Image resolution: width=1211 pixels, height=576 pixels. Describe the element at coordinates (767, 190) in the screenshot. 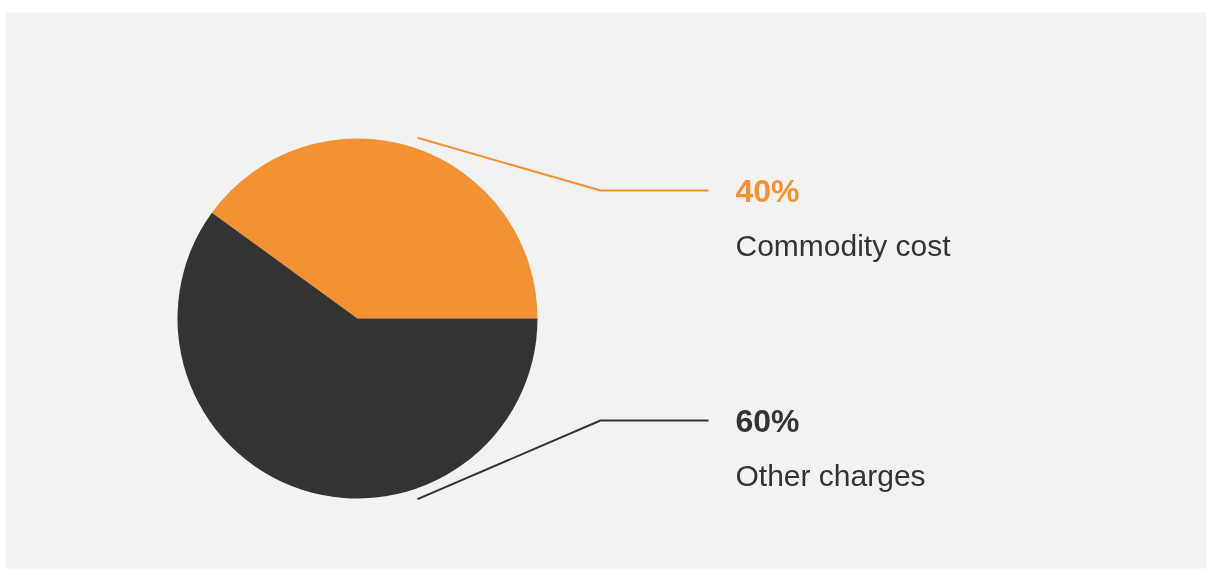

I see `data-label: 40%` at that location.